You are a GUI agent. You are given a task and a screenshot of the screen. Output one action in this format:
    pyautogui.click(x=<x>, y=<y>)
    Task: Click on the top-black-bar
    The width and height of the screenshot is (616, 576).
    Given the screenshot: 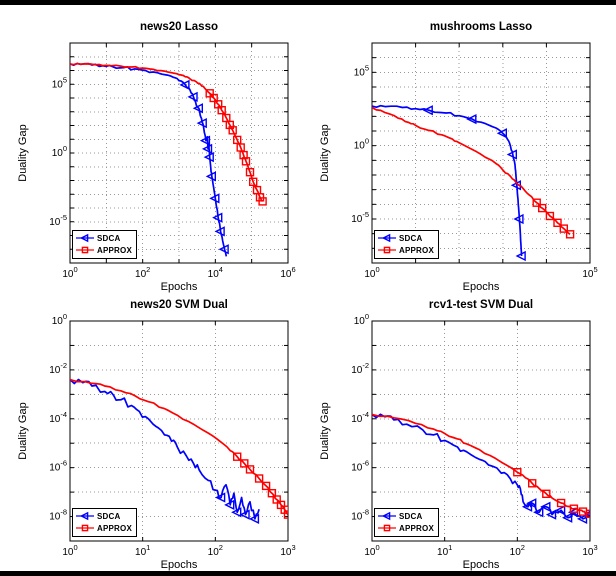 What is the action you would take?
    pyautogui.click(x=308, y=2)
    